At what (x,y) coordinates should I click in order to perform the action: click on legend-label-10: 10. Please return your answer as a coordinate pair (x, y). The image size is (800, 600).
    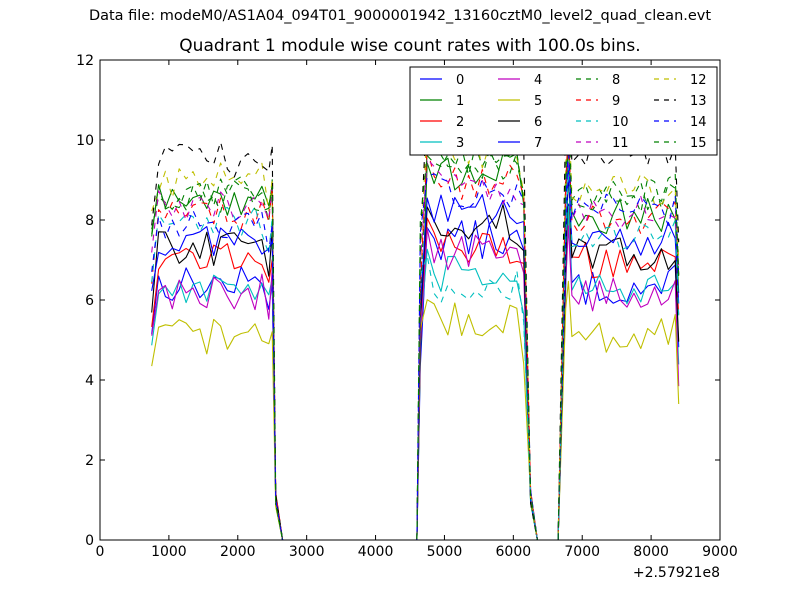
    Looking at the image, I should click on (620, 122).